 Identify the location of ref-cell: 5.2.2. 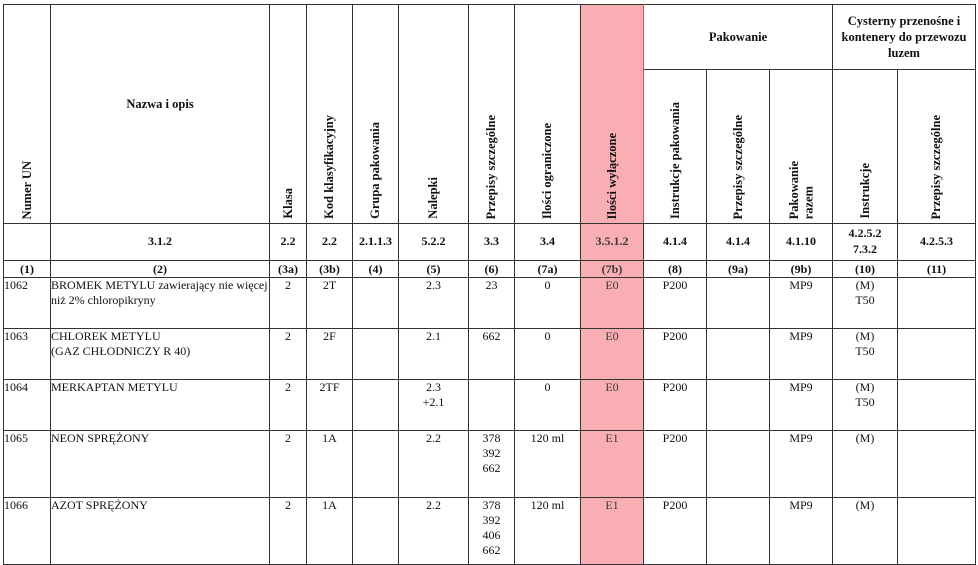
(433, 242).